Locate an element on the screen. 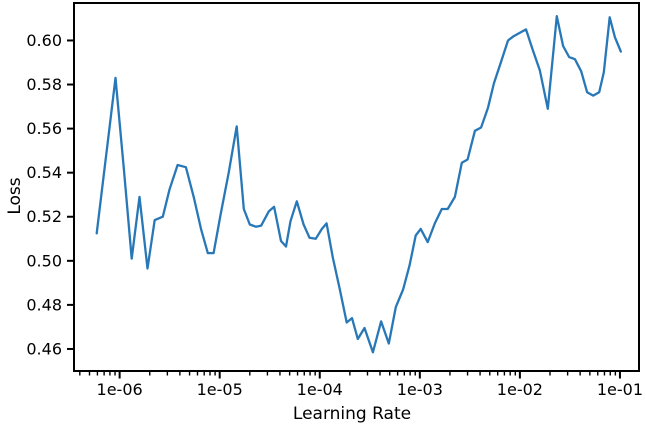 The image size is (646, 430). y-axis-label: Loss is located at coordinates (15, 195).